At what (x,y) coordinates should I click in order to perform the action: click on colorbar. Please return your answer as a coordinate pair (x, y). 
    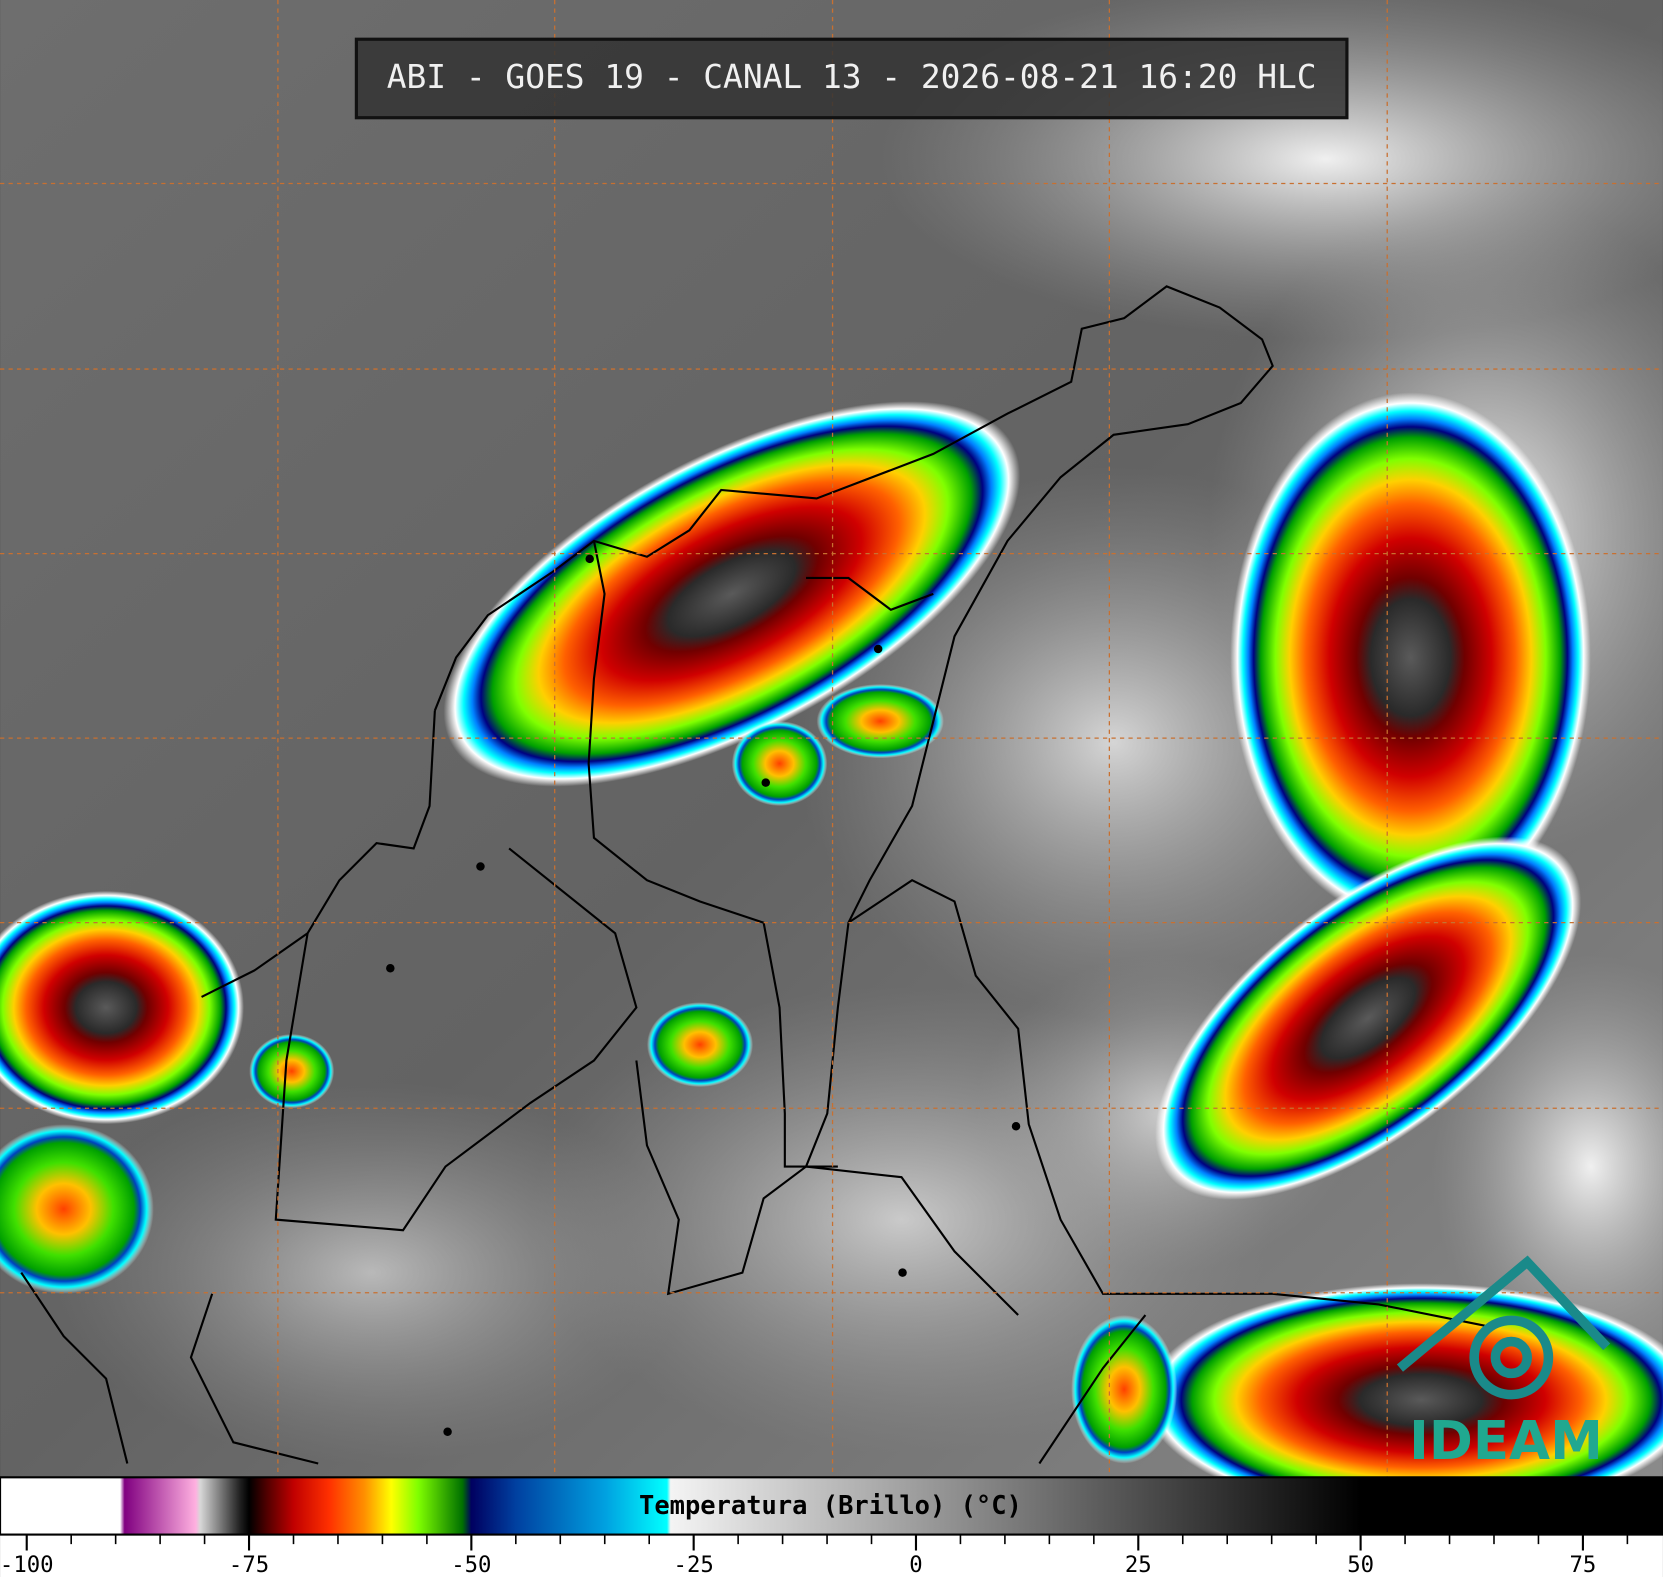
    Looking at the image, I should click on (831, 1506).